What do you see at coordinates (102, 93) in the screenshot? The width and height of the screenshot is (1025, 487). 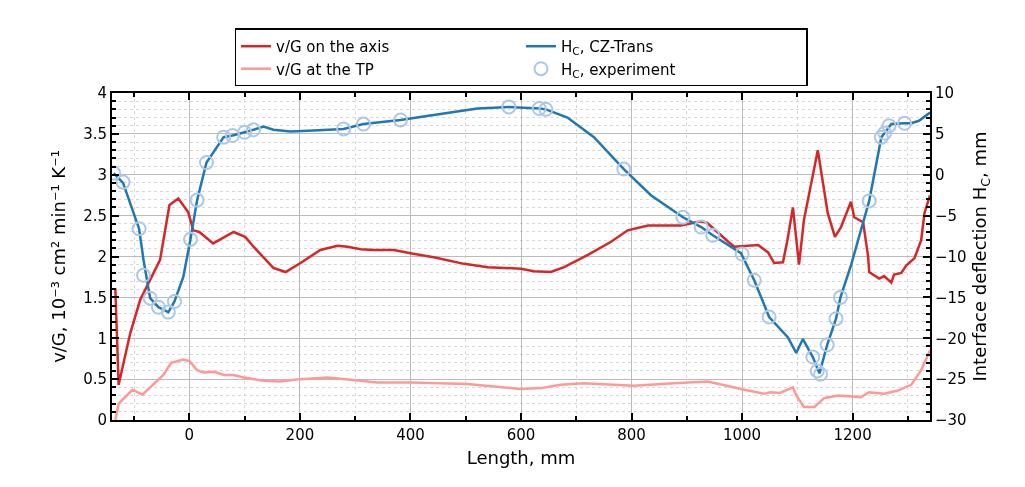 I see `y-tick-label: 4` at bounding box center [102, 93].